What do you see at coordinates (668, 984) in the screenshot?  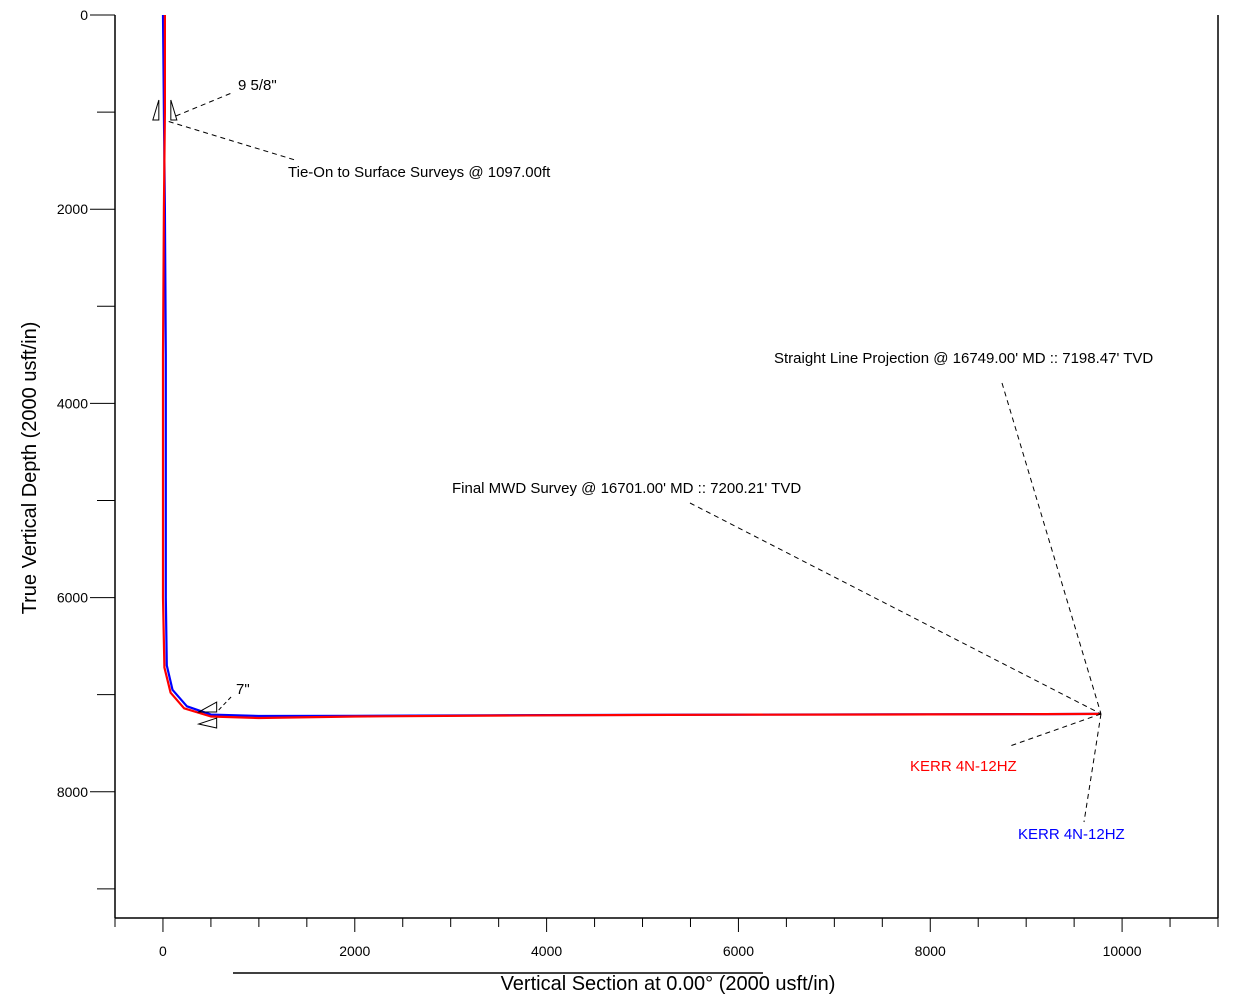 I see `x-axis-label: Vertical Section at 0.00° (2000 usft/in)` at bounding box center [668, 984].